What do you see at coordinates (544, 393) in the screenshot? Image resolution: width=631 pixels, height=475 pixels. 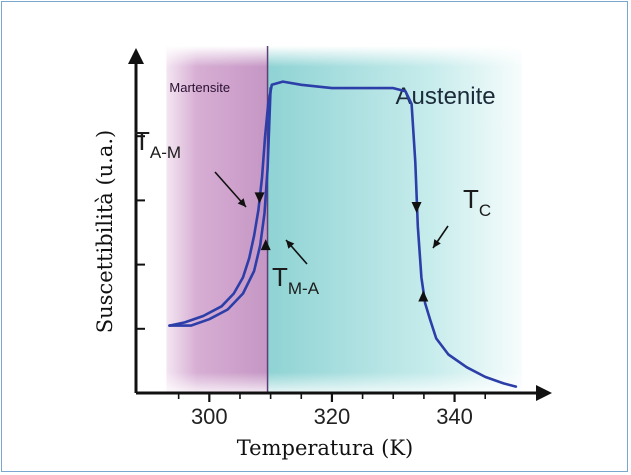 I see `x-axis-arrow` at bounding box center [544, 393].